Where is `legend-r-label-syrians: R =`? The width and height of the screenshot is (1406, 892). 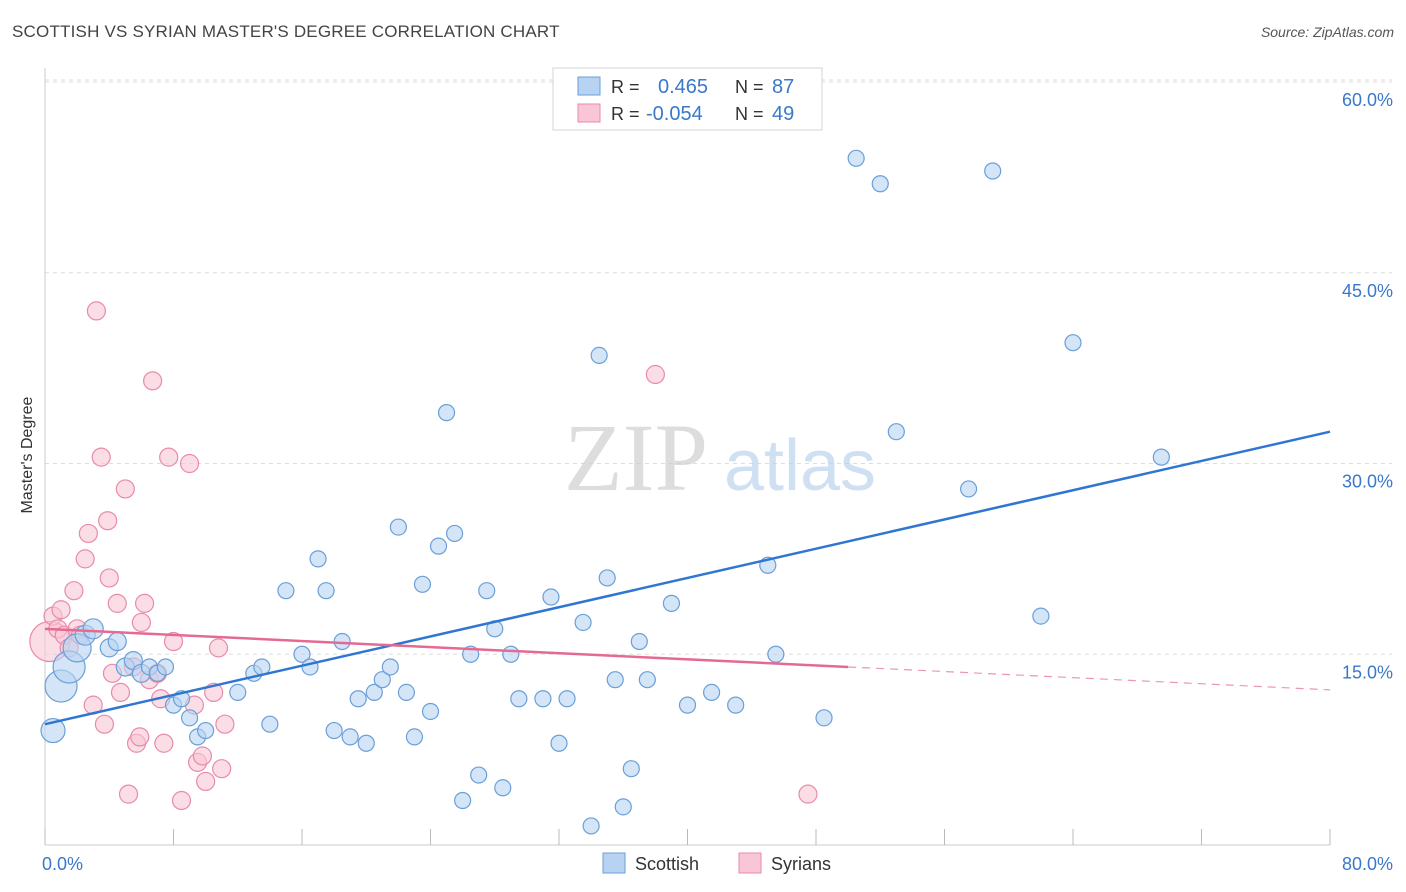
legend-r-label-syrians: R = is located at coordinates (625, 114).